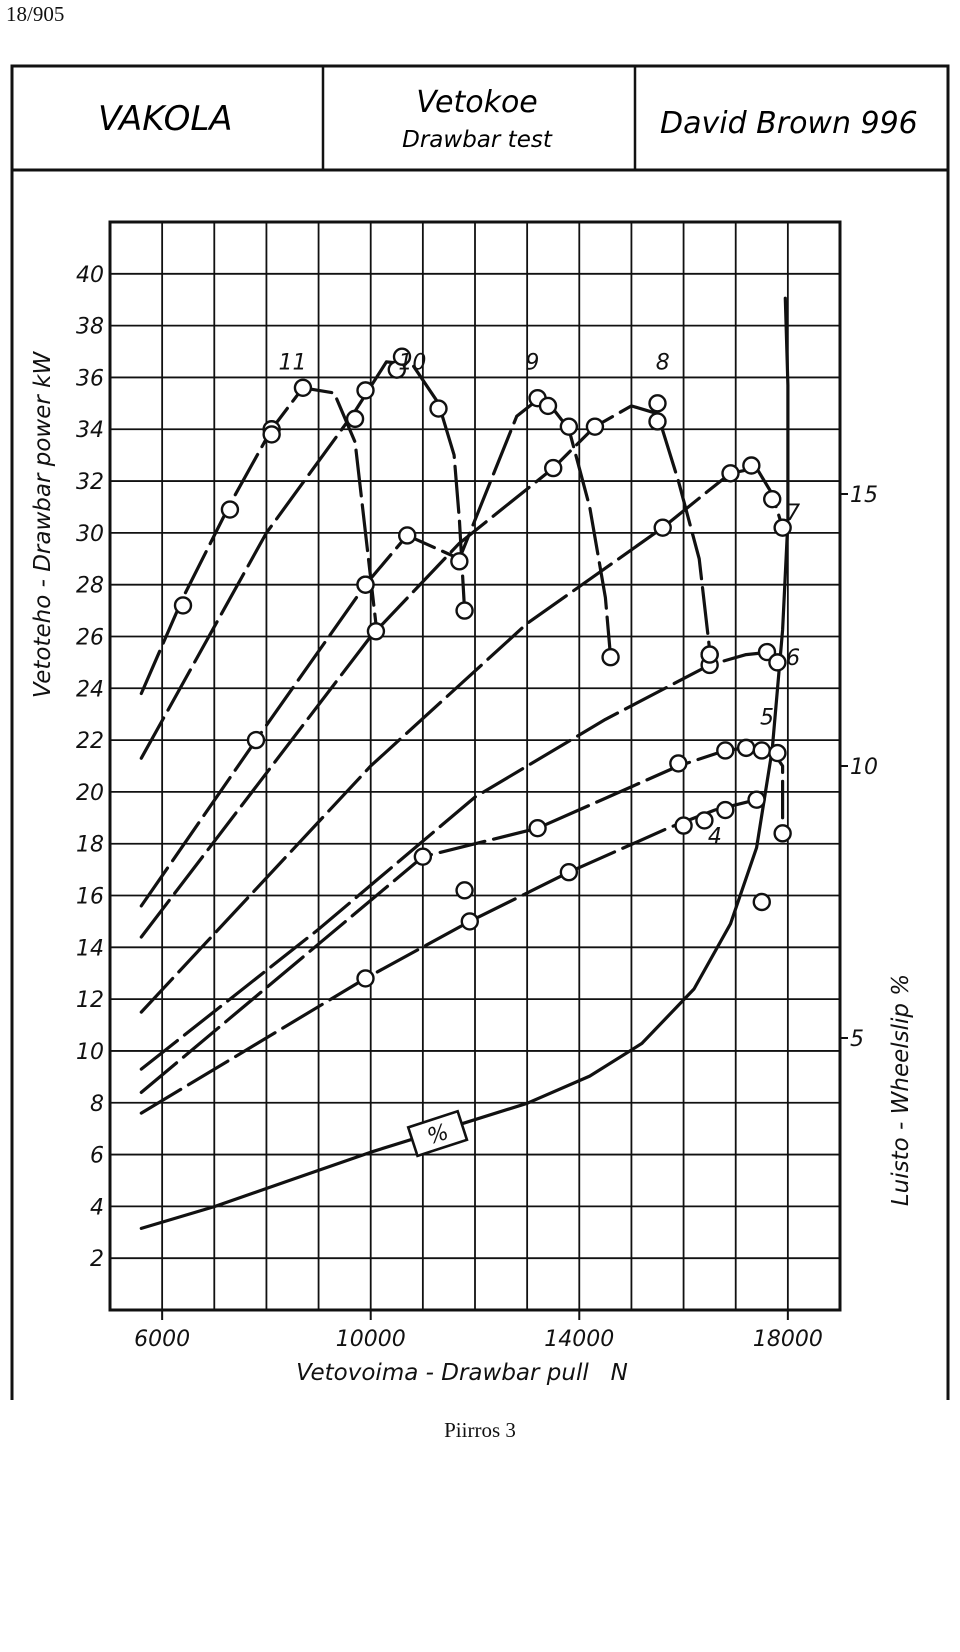 The height and width of the screenshot is (1652, 960). I want to click on x-tick-label: 18000, so click(788, 1339).